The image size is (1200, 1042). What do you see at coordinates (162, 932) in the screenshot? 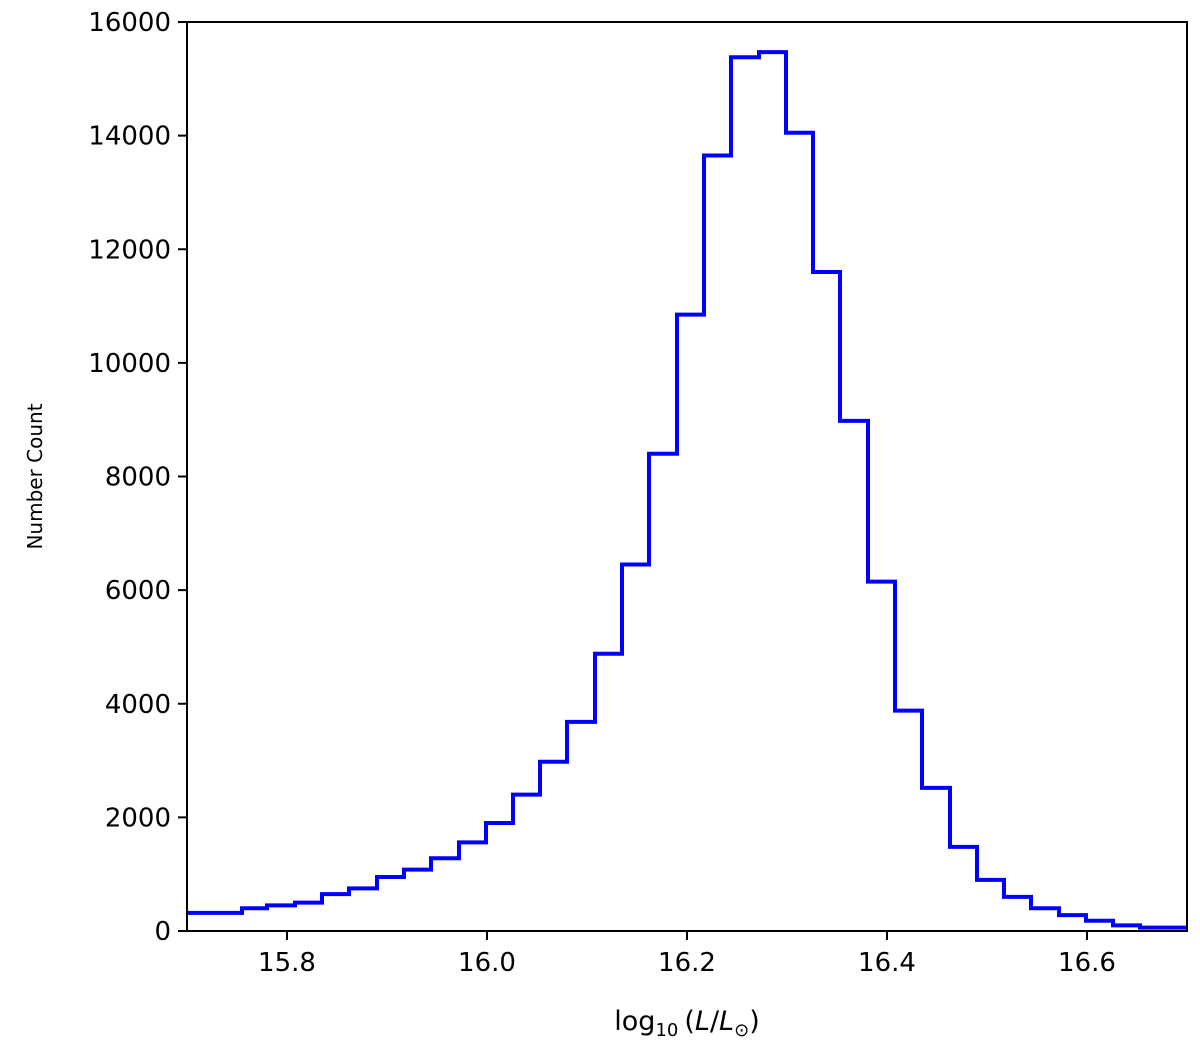
I see `y-tick-label: 0` at bounding box center [162, 932].